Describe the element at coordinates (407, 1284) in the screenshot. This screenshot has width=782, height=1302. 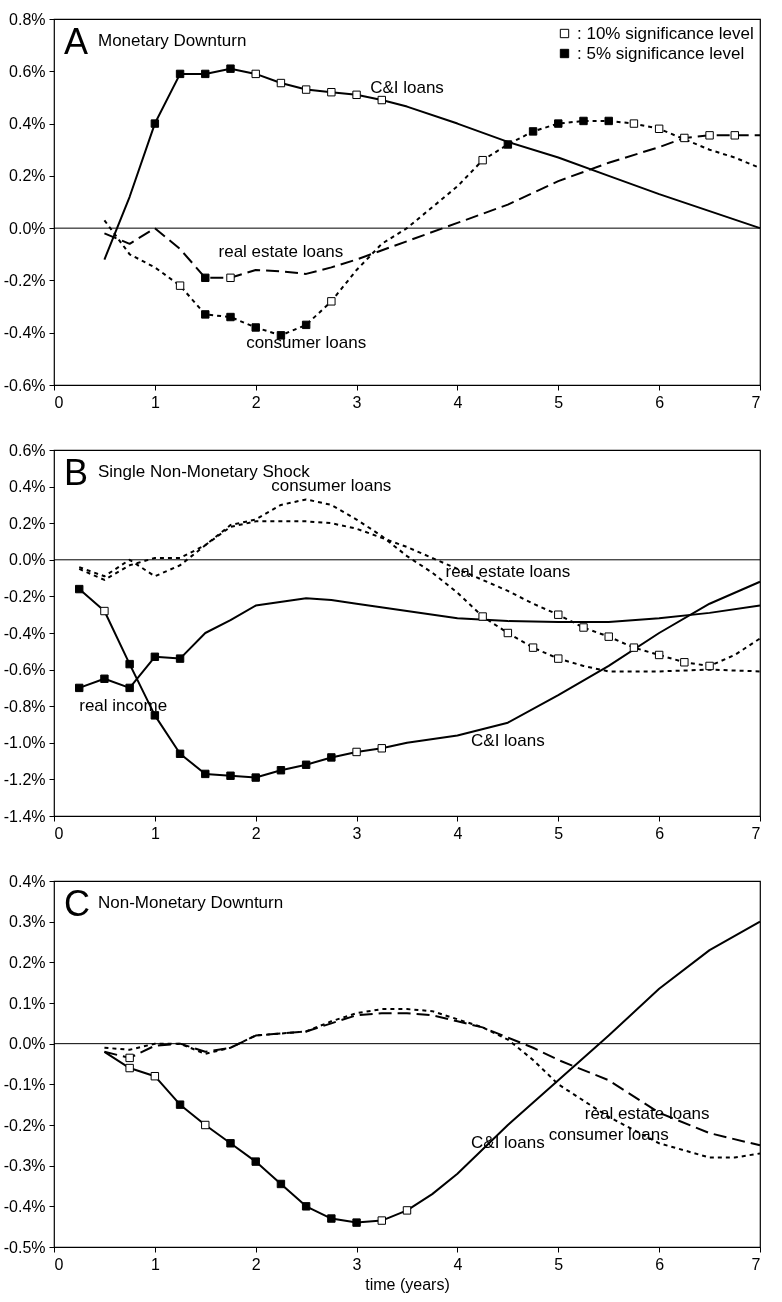
I see `x-axis-title: time (years)` at that location.